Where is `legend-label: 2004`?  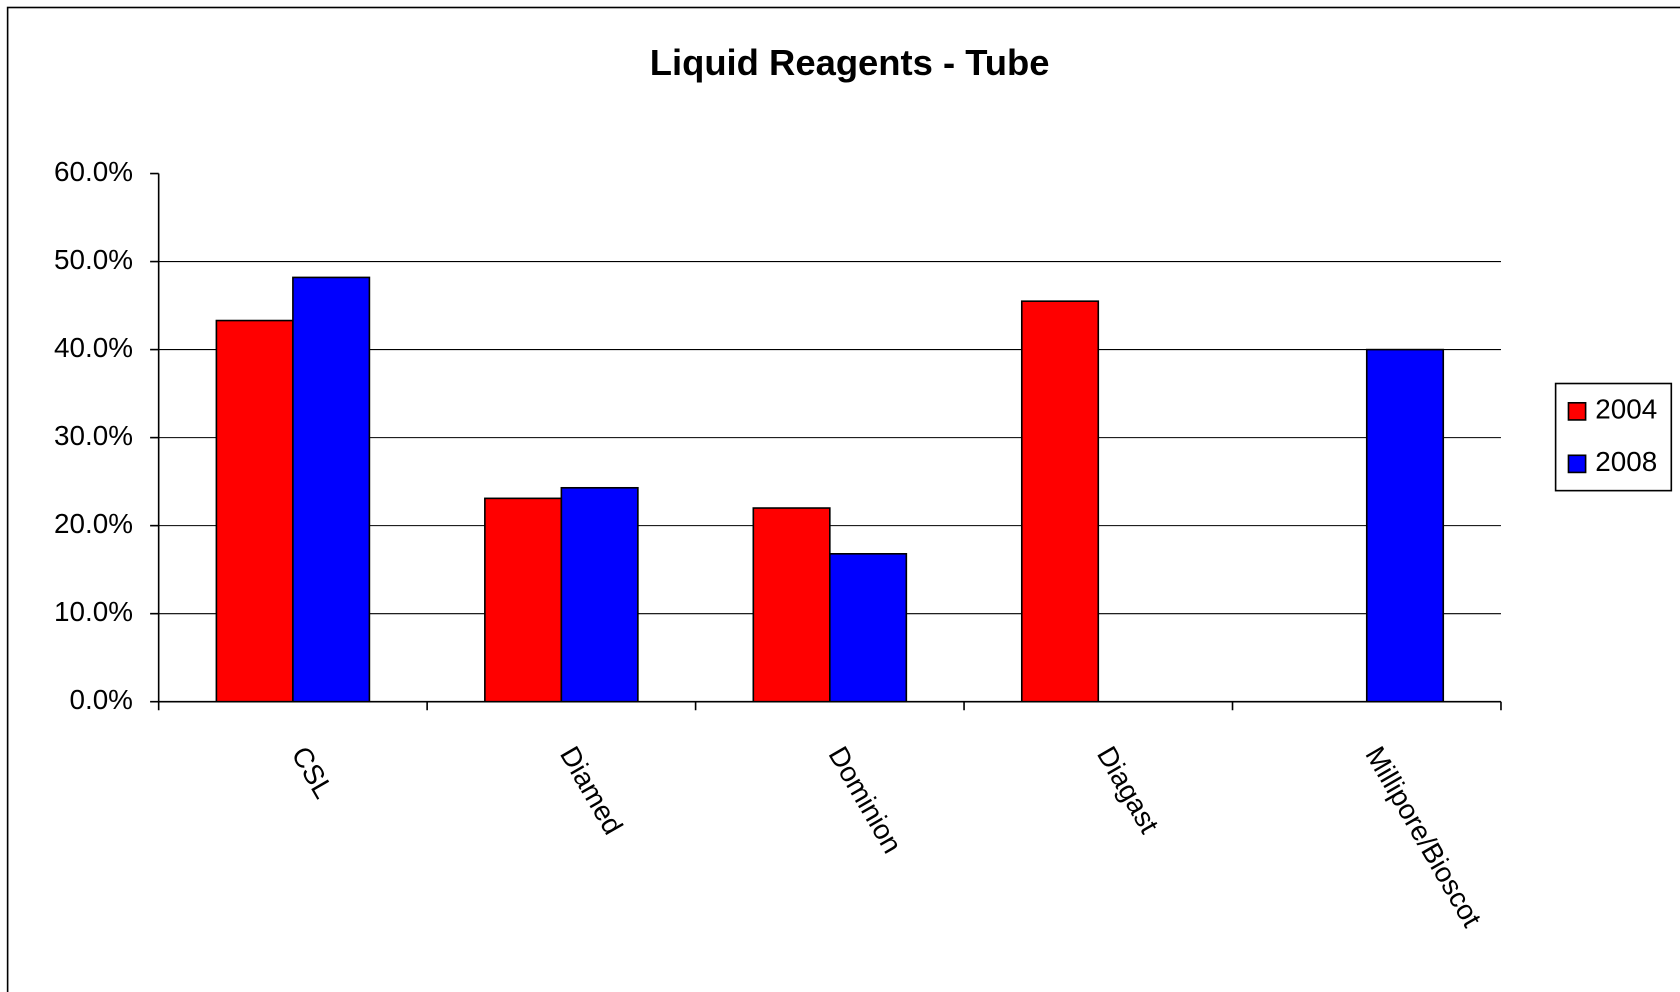
legend-label: 2004 is located at coordinates (1626, 409).